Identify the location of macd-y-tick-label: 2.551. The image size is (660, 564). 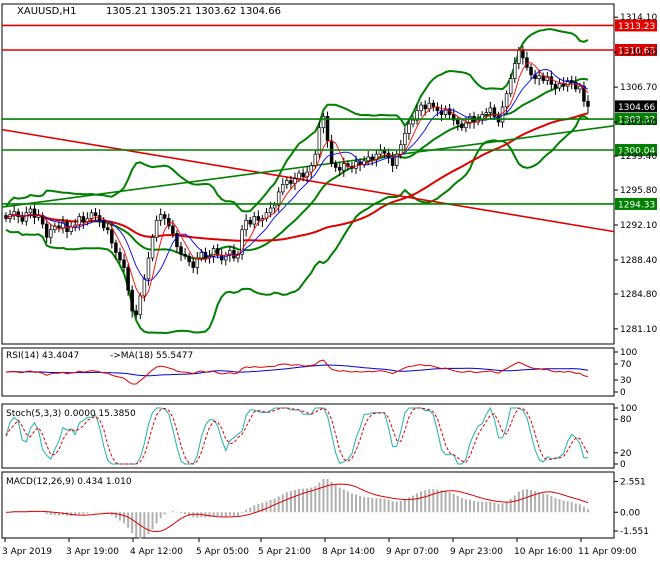
(633, 482).